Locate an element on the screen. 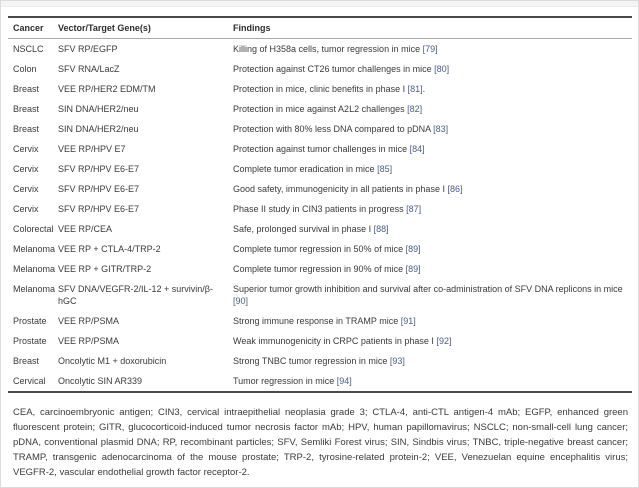 Image resolution: width=639 pixels, height=488 pixels. reference-link: [82] is located at coordinates (415, 109).